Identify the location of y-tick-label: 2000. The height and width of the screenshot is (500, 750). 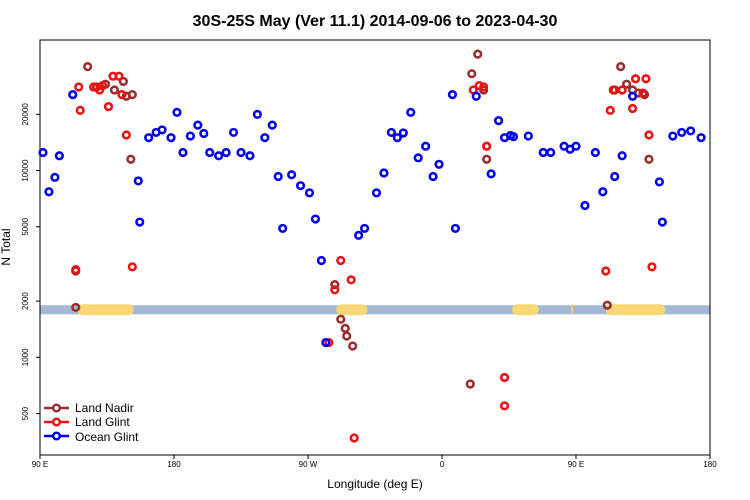
(25, 301).